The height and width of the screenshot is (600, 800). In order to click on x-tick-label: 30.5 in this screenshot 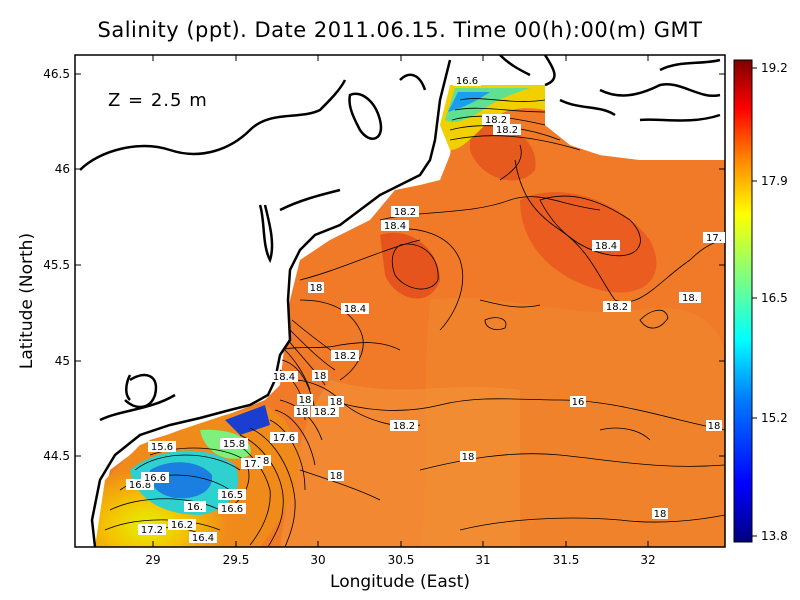, I will do `click(401, 560)`.